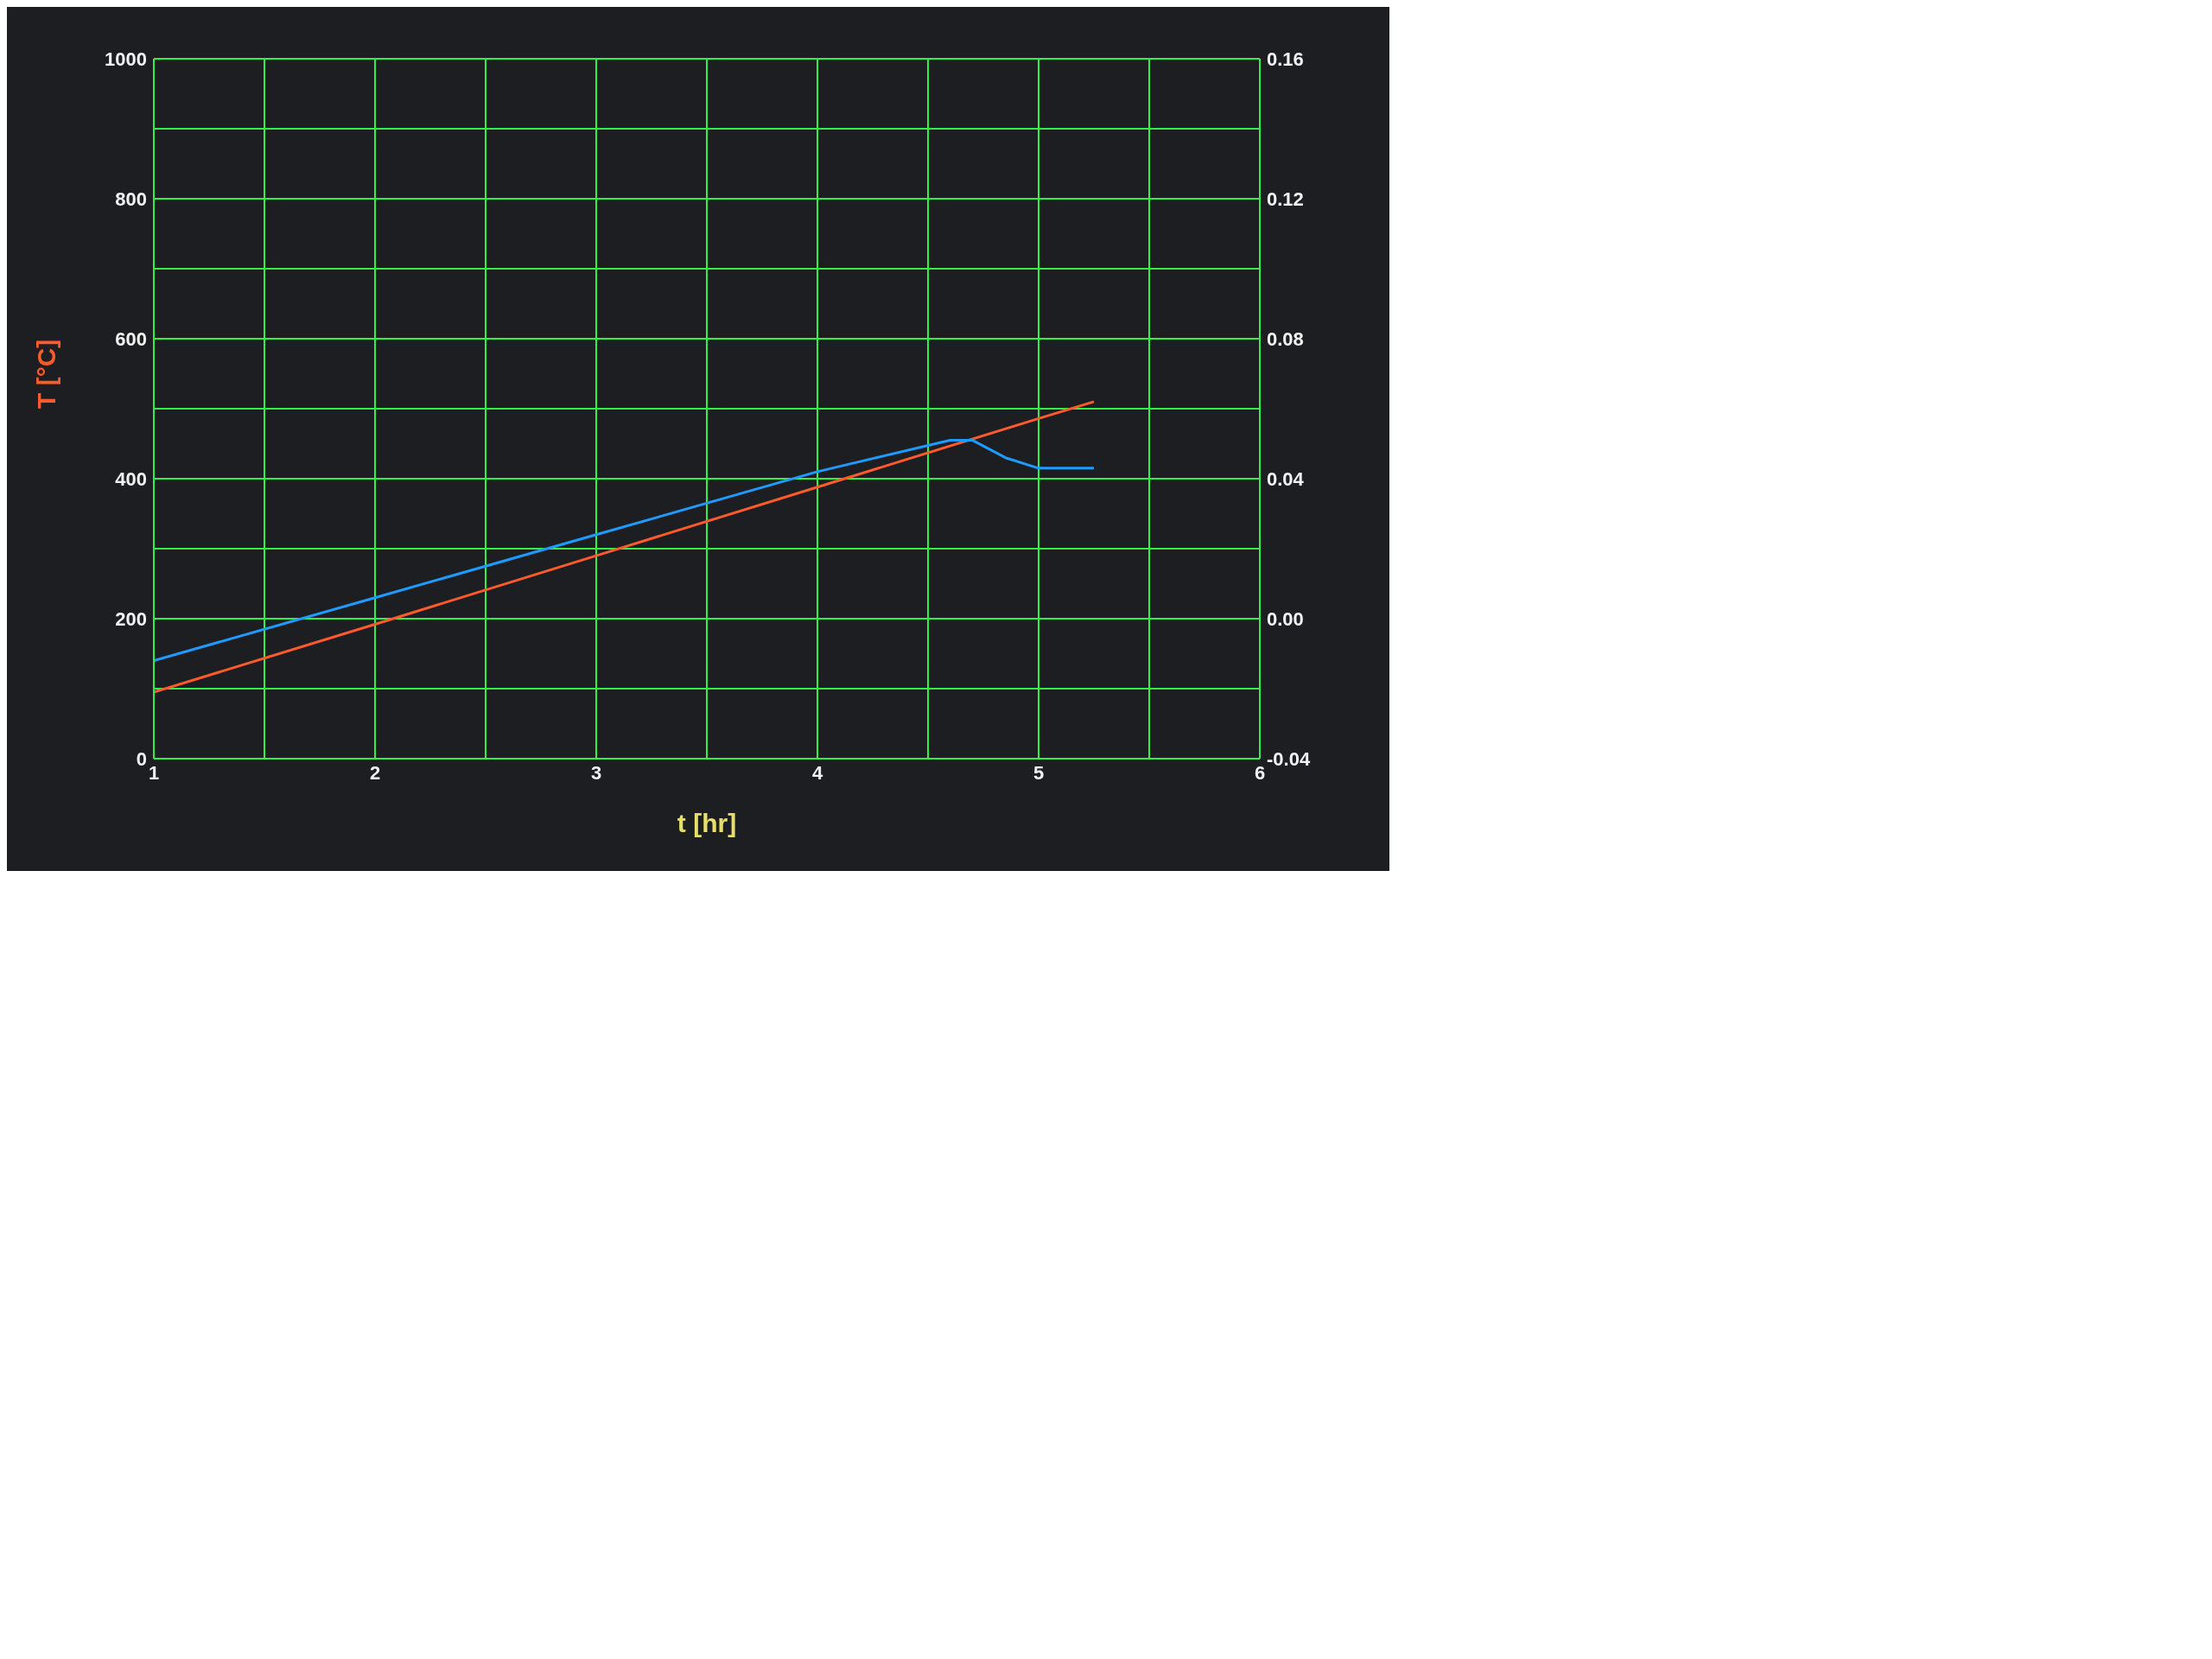 The height and width of the screenshot is (1659, 2212). I want to click on x-axis-title: t [hr], so click(707, 823).